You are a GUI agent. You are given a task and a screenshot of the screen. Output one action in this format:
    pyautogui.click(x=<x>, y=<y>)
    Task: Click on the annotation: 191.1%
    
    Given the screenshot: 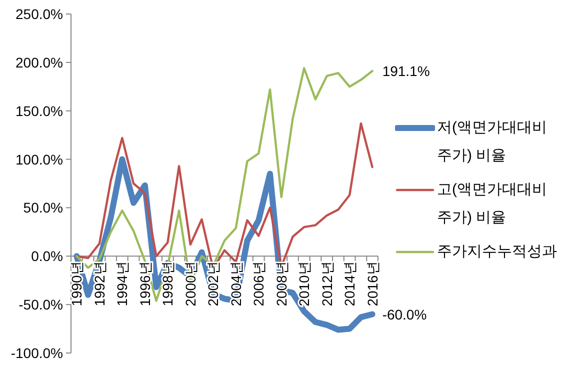 What is the action you would take?
    pyautogui.click(x=406, y=71)
    